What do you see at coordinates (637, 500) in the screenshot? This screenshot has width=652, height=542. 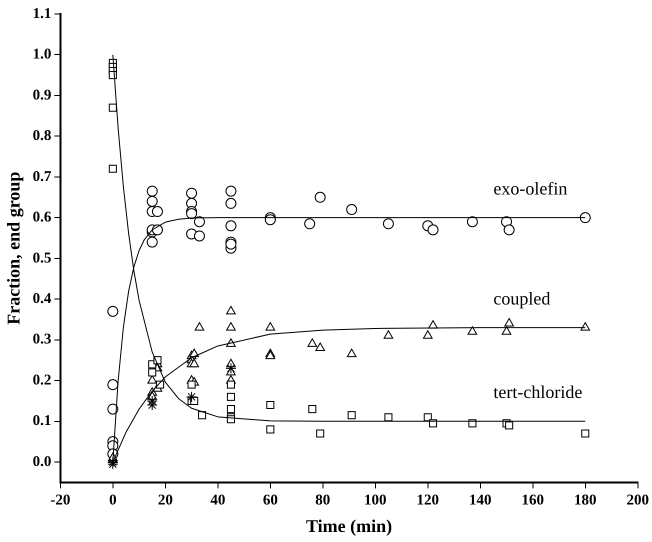 I see `x-tick-label: 200` at bounding box center [637, 500].